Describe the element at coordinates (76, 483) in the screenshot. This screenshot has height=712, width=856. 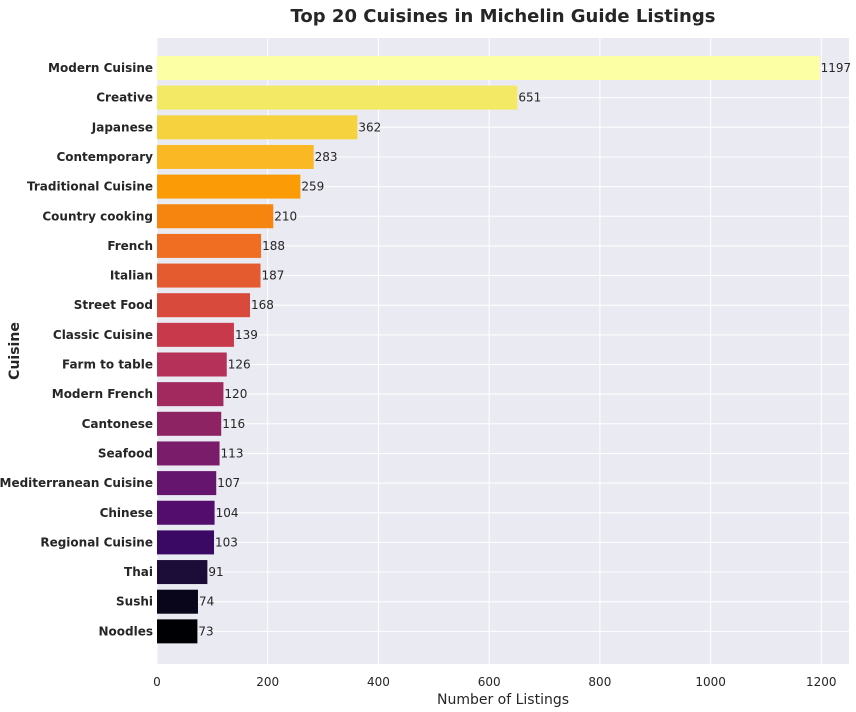
I see `category-label: Mediterranean Cuisine` at that location.